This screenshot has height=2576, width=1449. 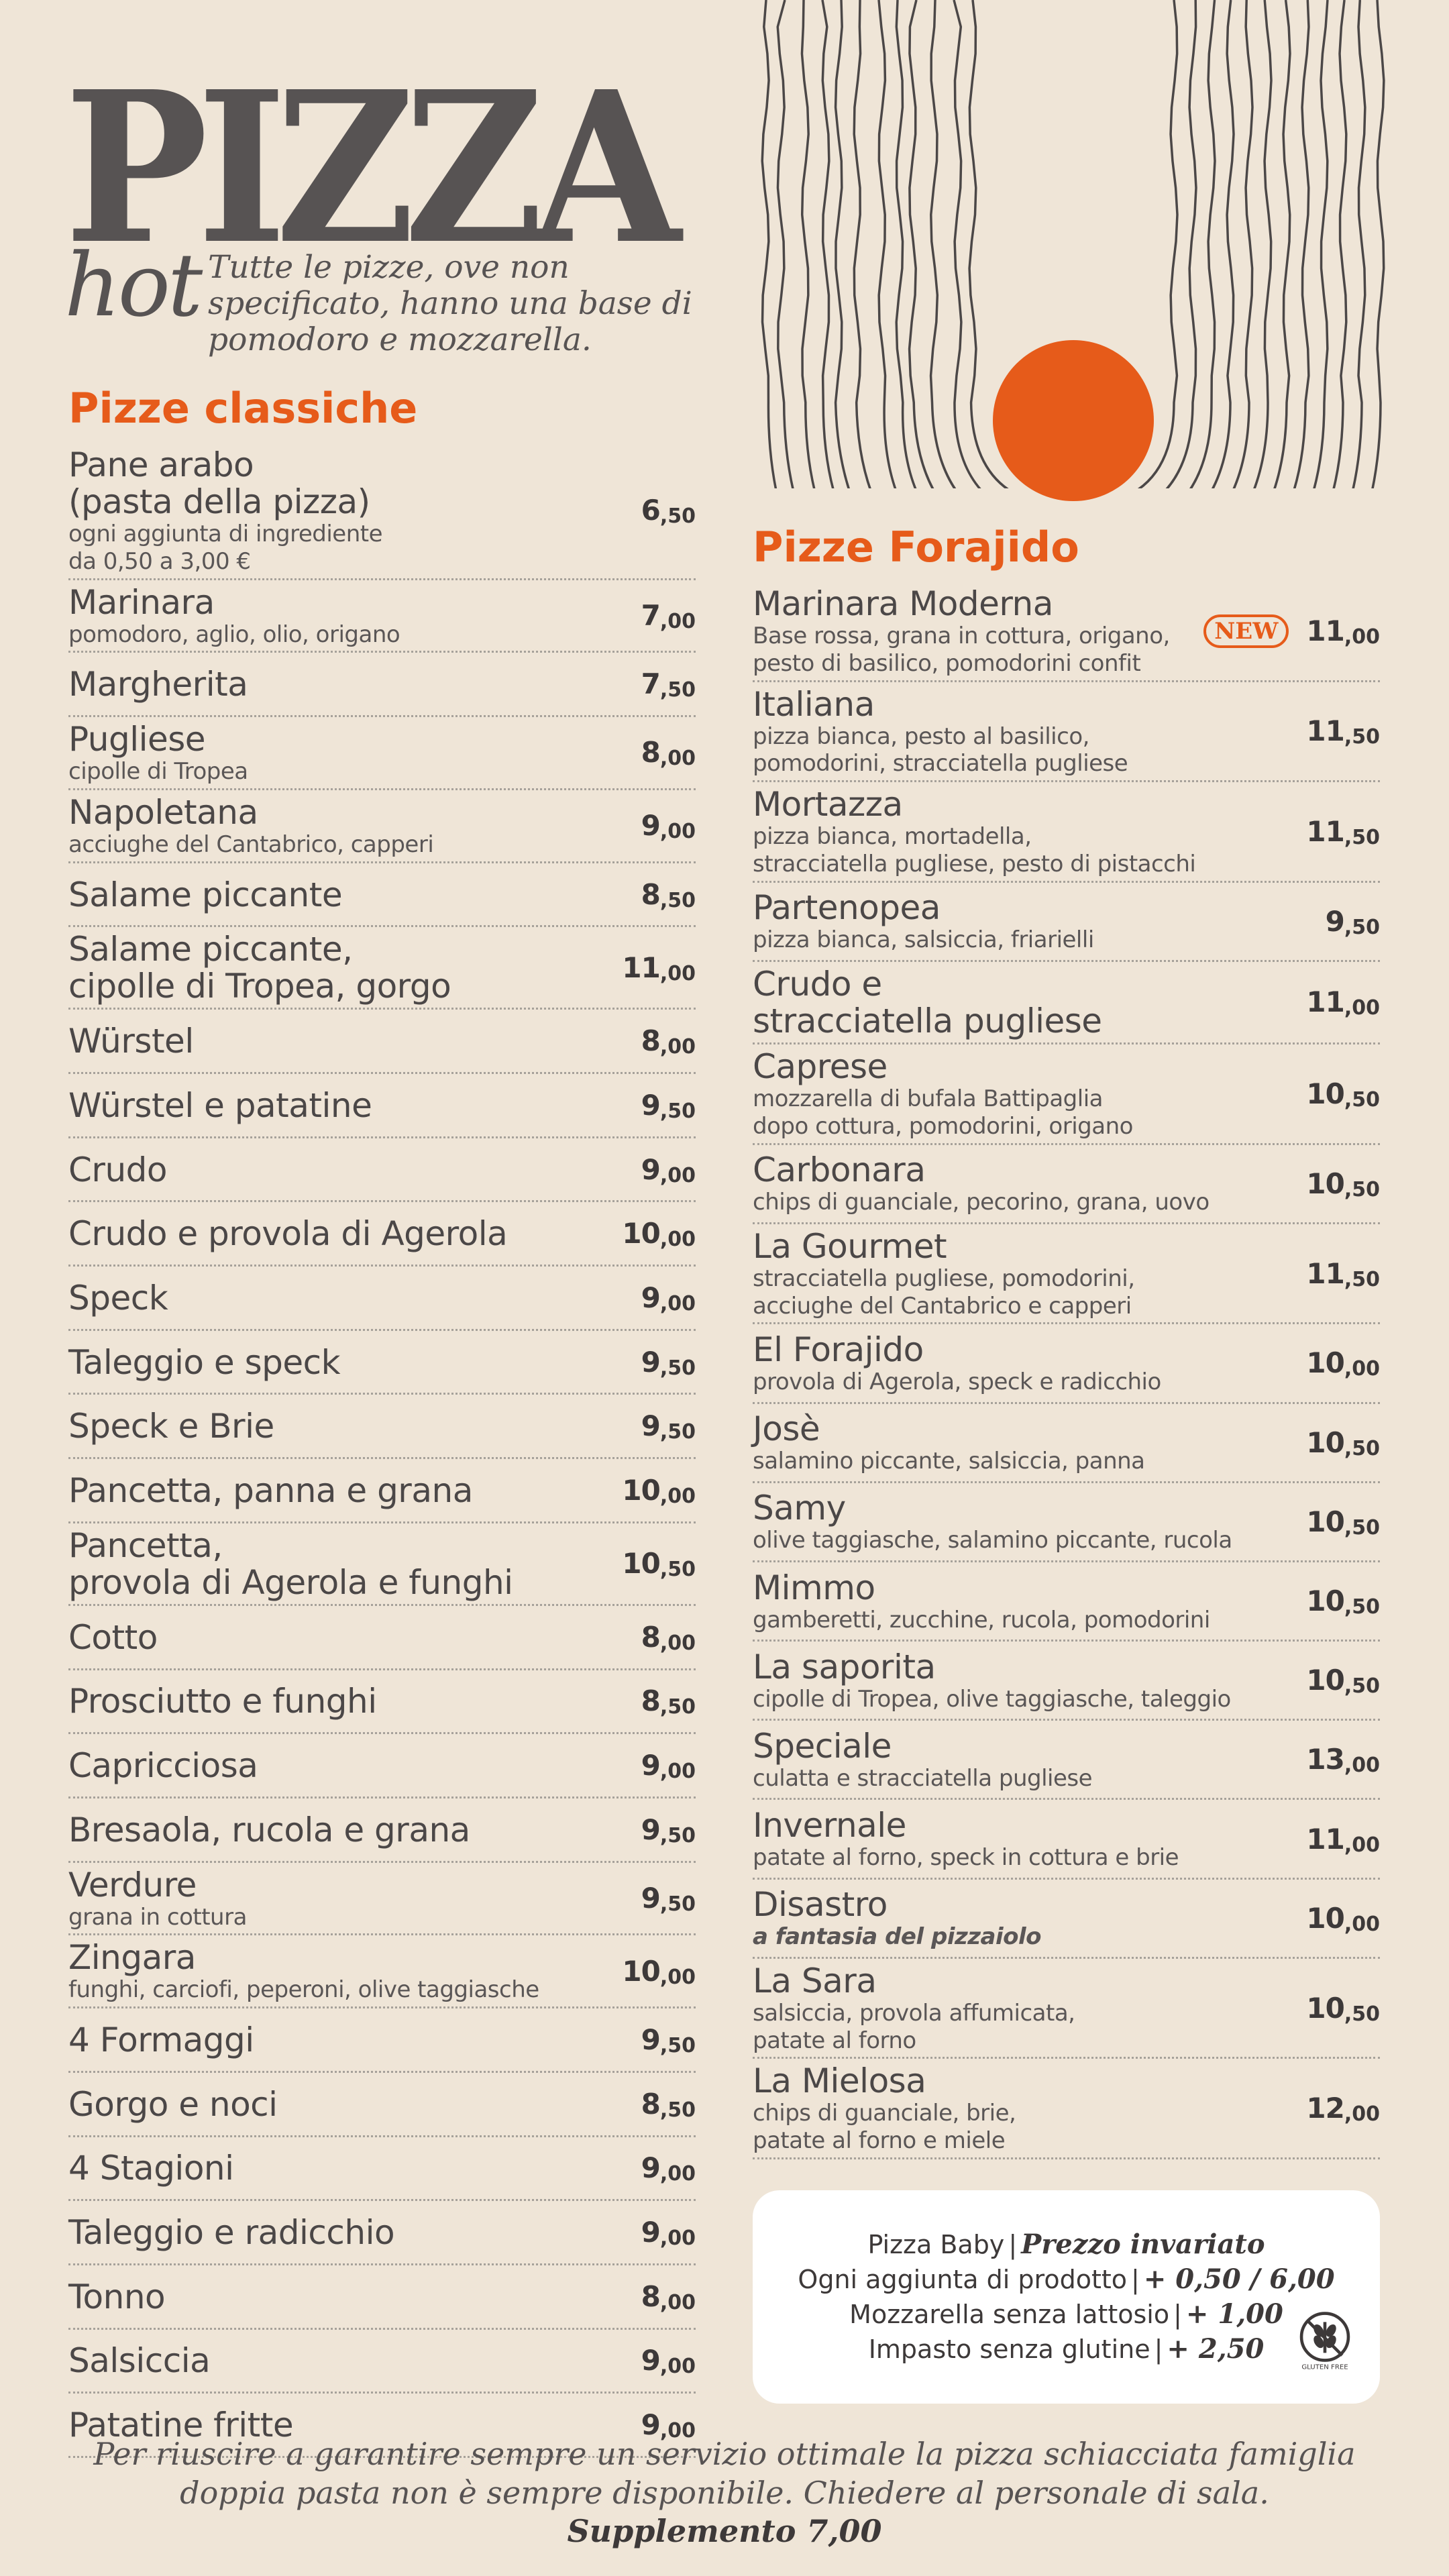 What do you see at coordinates (350, 1041) in the screenshot?
I see `menu-item-text: Würstel` at bounding box center [350, 1041].